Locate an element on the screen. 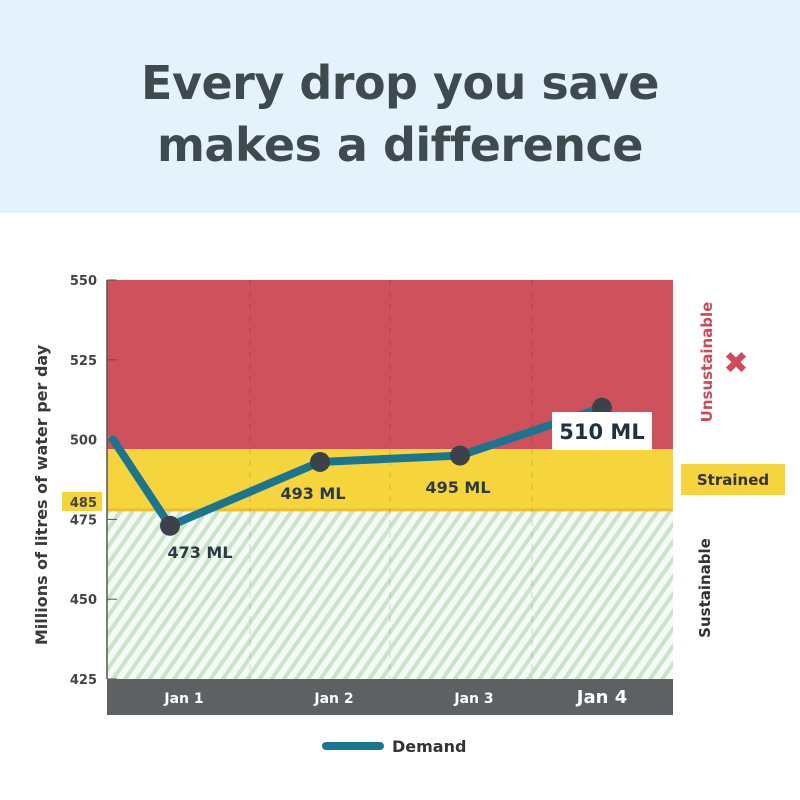 This screenshot has width=800, height=800. x-tick-label: Jan 3 is located at coordinates (473, 699).